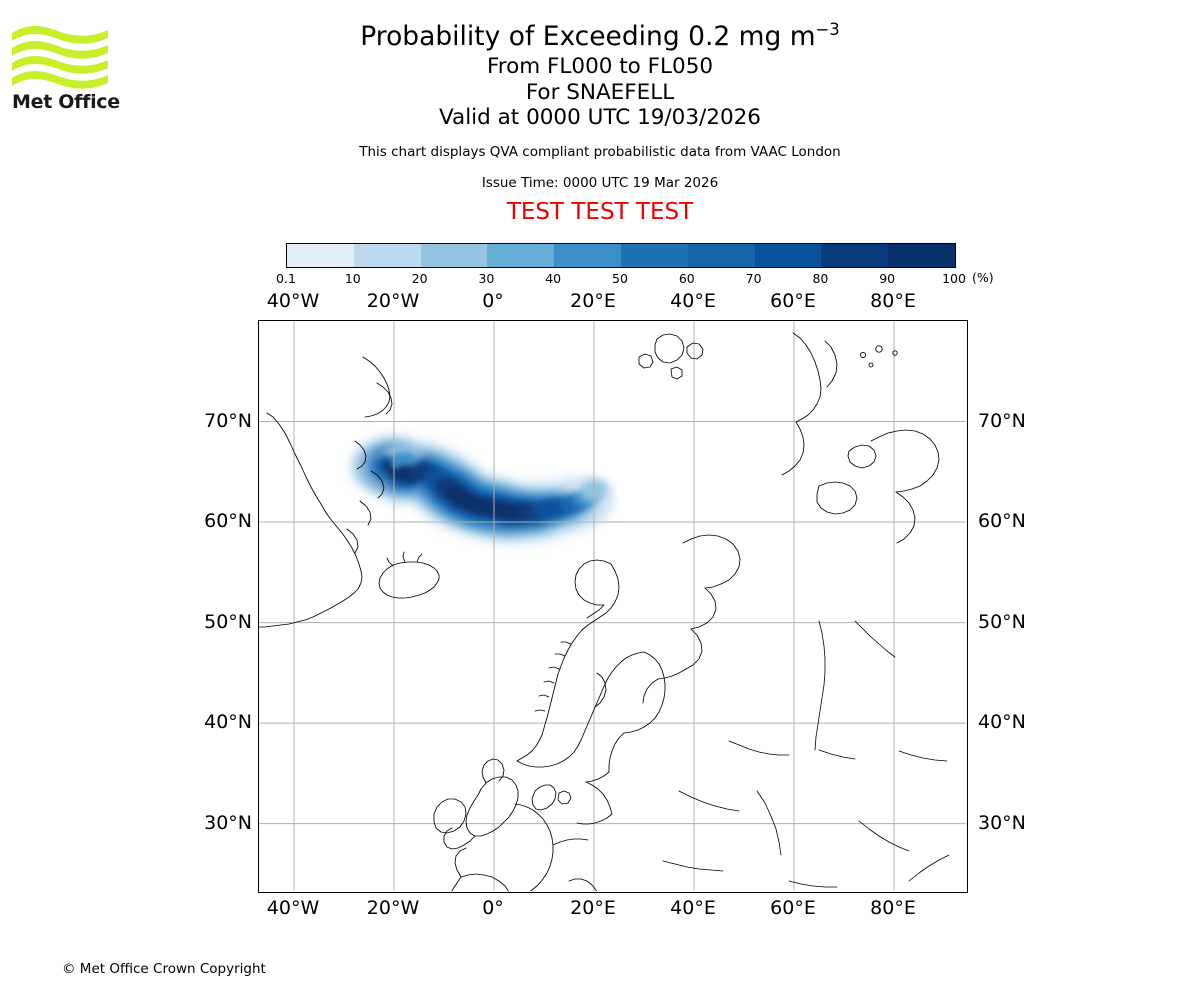 Image resolution: width=1200 pixels, height=1000 pixels. What do you see at coordinates (553, 278) in the screenshot?
I see `colorbar-tick-40: 40` at bounding box center [553, 278].